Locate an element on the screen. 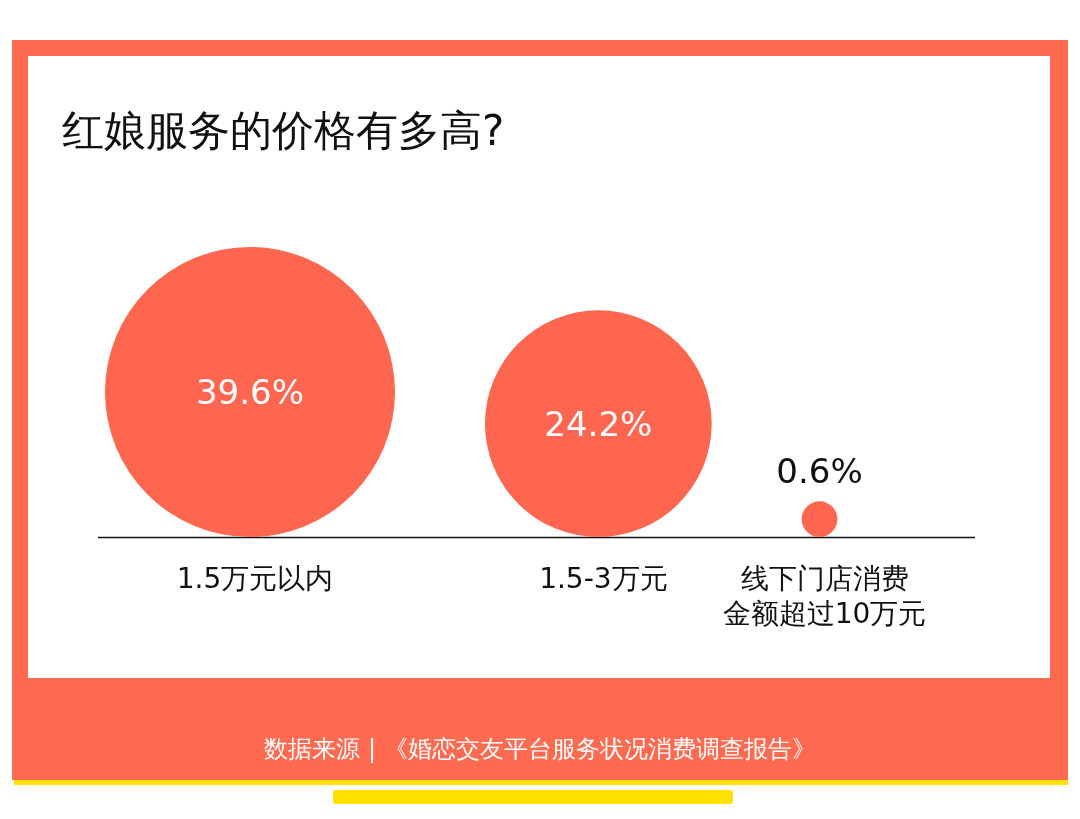 The image size is (1080, 819). data-label: 39.6% is located at coordinates (250, 392).